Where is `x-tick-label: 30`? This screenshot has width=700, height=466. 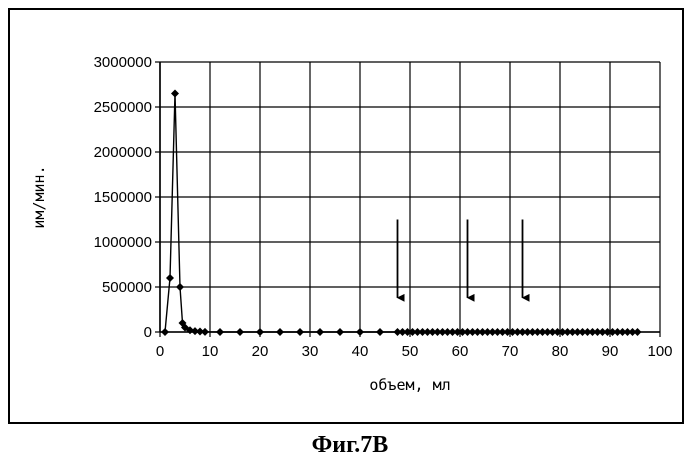
x-tick-label: 30 is located at coordinates (310, 351).